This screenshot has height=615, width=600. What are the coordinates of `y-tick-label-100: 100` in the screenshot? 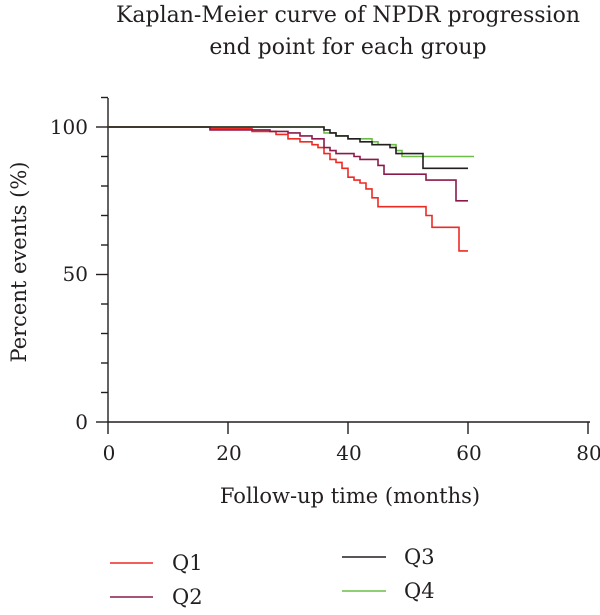 It's located at (69, 127).